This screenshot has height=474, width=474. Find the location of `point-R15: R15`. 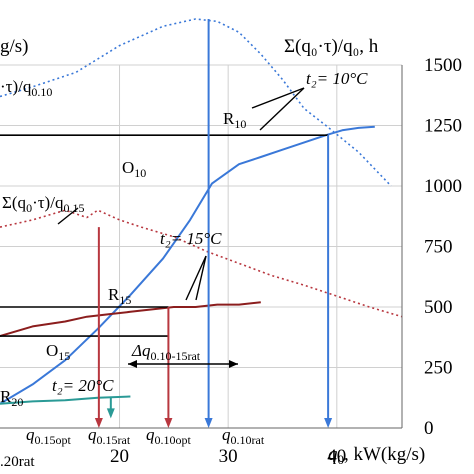

point-R15: R15 is located at coordinates (119, 296).